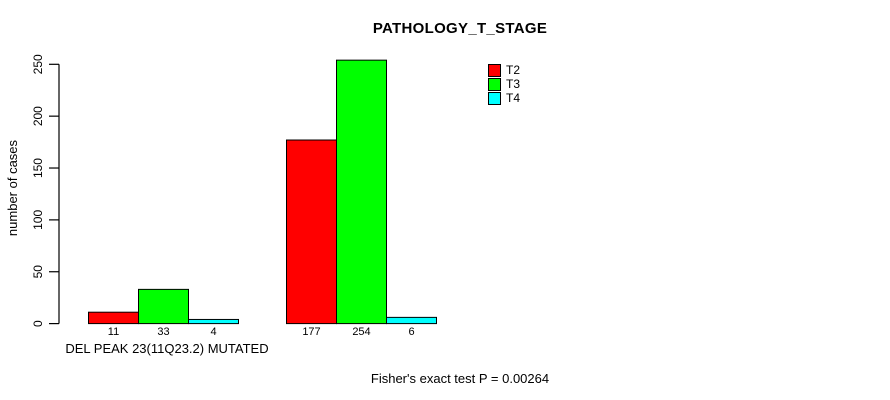 The width and height of the screenshot is (890, 400). What do you see at coordinates (361, 332) in the screenshot?
I see `bar-value-label: 254` at bounding box center [361, 332].